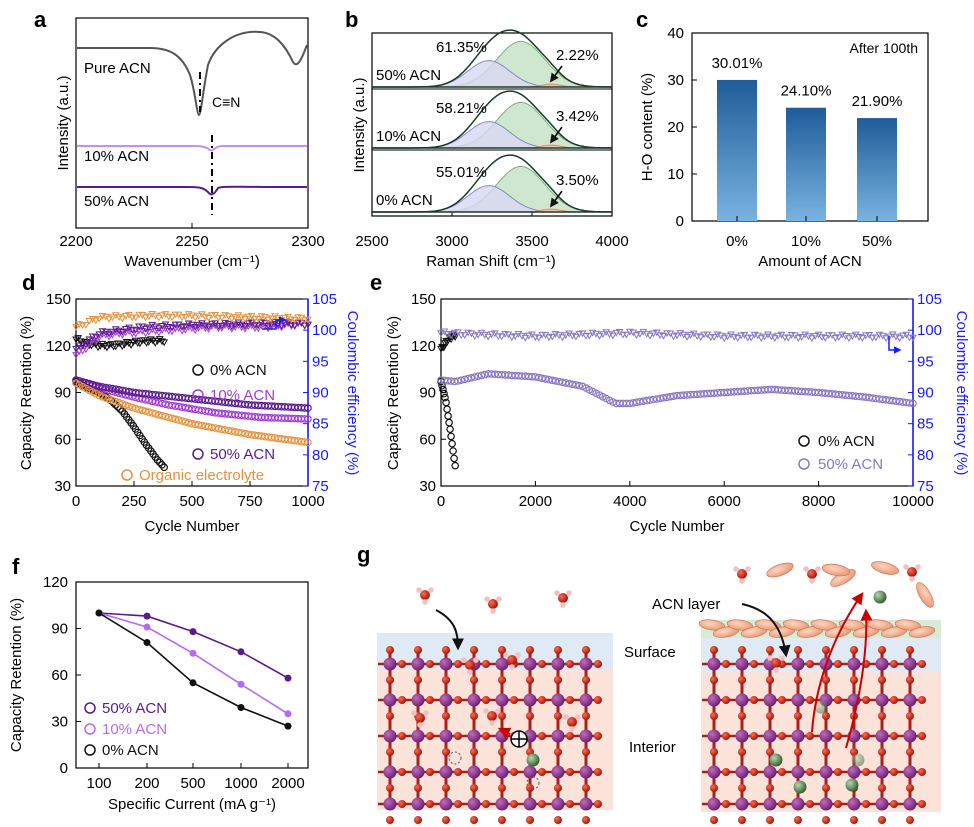  Describe the element at coordinates (577, 55) in the screenshot. I see `raman-right-percent: 2.22%` at that location.